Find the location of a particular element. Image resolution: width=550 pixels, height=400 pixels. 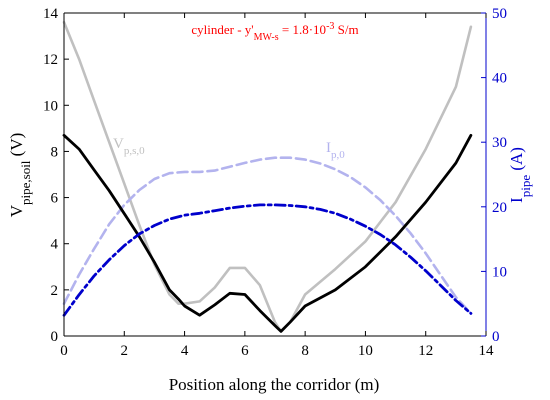

title-mid: = 1.8·10 is located at coordinates (302, 29).